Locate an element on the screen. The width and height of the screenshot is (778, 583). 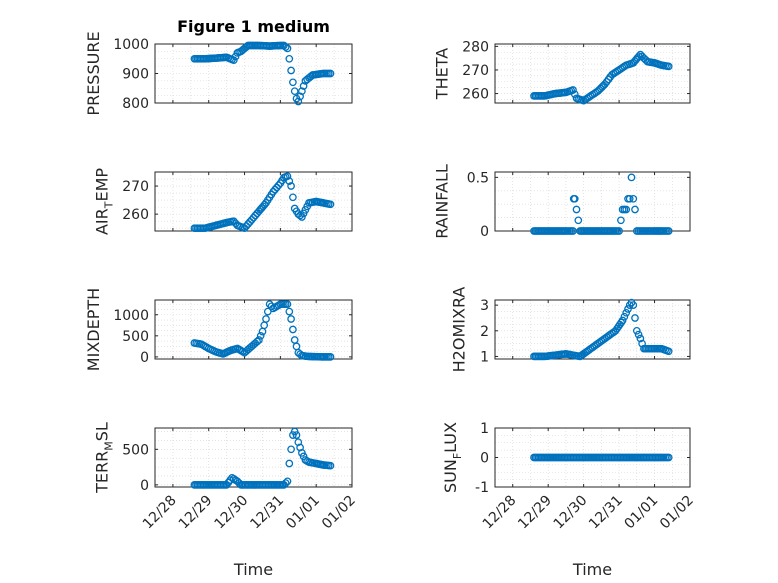
y-axis-label: THETA is located at coordinates (442, 74).